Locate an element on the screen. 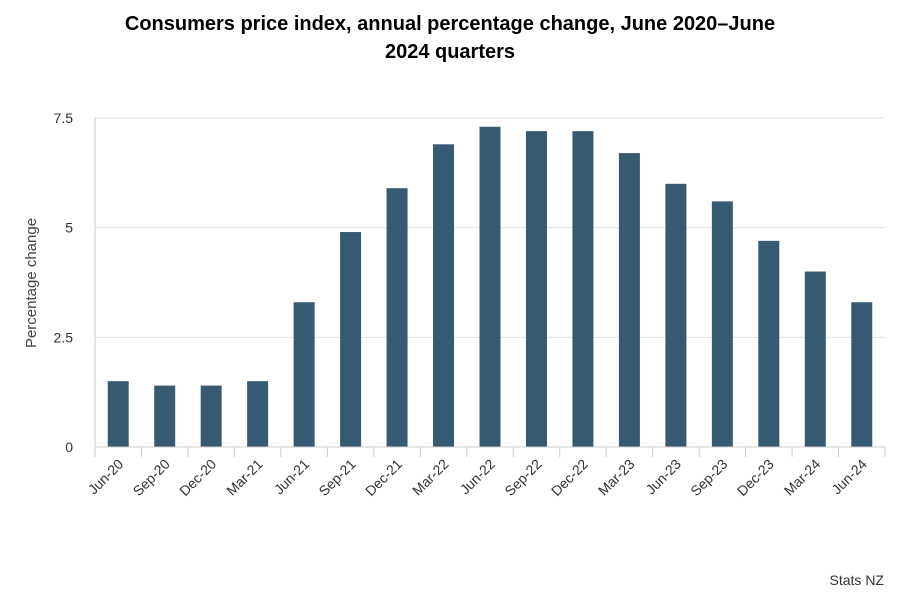  x-tick-label: Dec-21 is located at coordinates (383, 477).